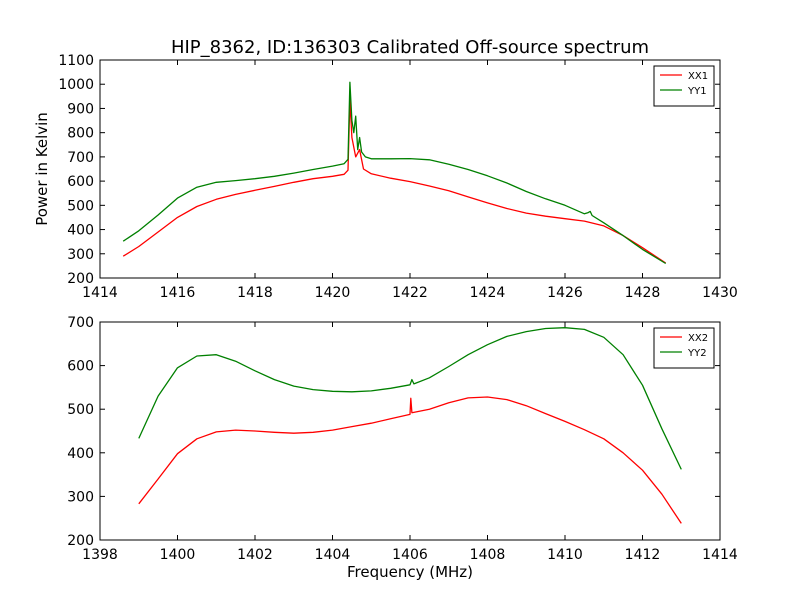  I want to click on x-tick-label: 1412, so click(643, 555).